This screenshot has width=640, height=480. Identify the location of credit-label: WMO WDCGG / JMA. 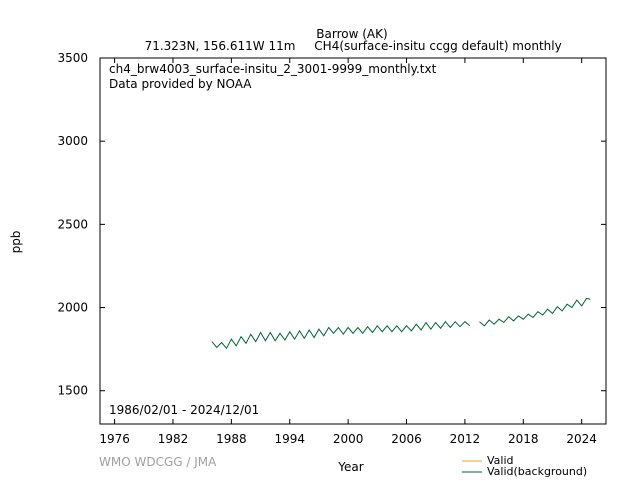
(158, 462).